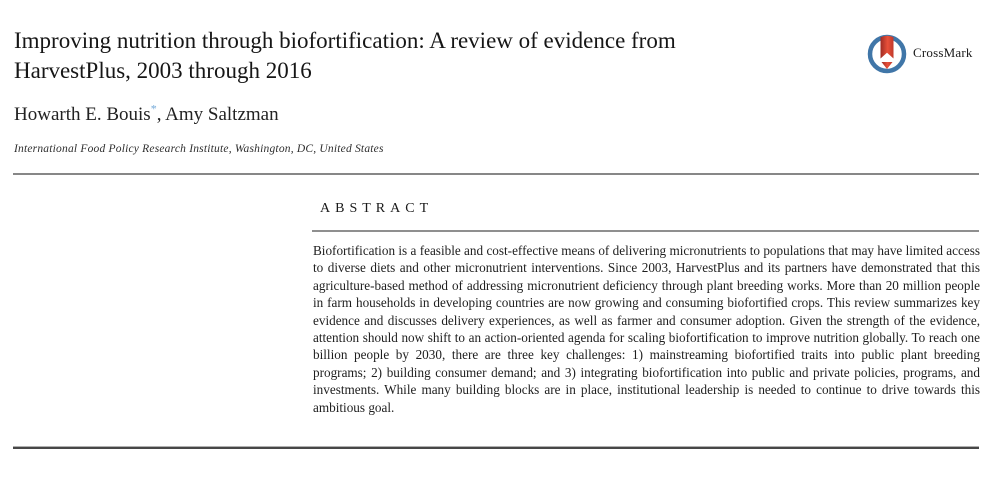 This screenshot has width=1000, height=494. What do you see at coordinates (377, 208) in the screenshot?
I see `abstract-heading: ABSTRACT` at bounding box center [377, 208].